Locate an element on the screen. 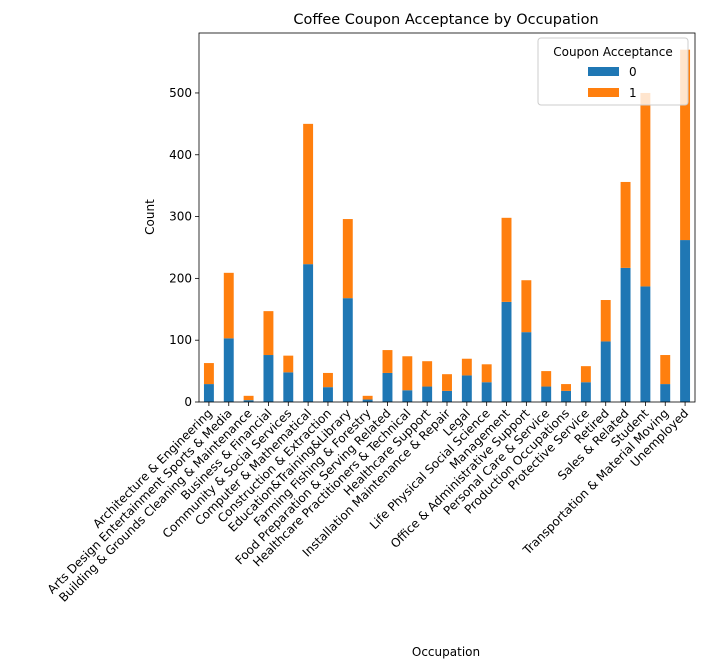 This screenshot has width=704, height=669. y-axis-title: Count is located at coordinates (150, 217).